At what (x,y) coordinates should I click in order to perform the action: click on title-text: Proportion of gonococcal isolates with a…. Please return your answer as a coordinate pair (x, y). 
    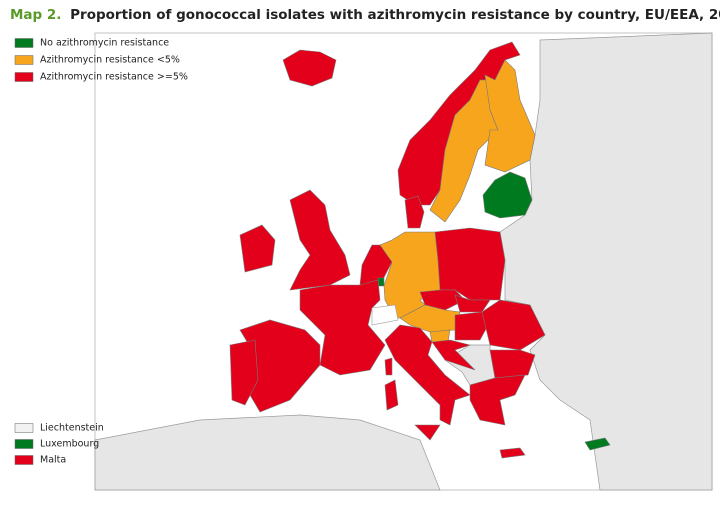
    Looking at the image, I should click on (395, 15).